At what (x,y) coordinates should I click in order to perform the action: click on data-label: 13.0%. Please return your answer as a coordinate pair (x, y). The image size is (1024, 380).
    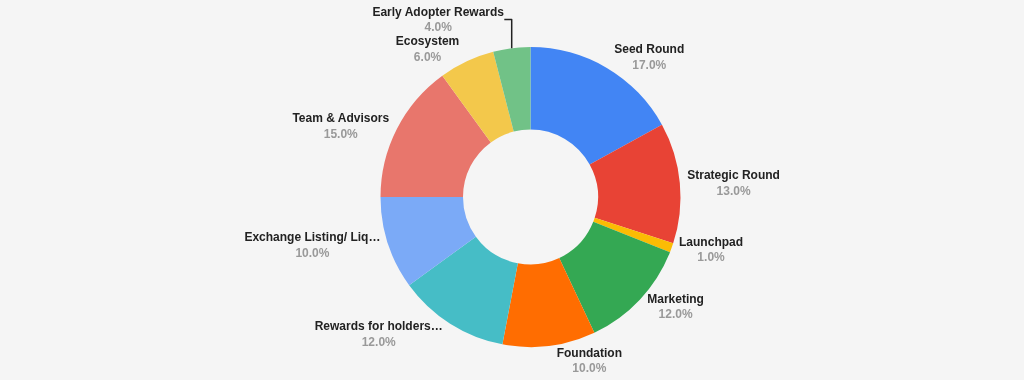
    Looking at the image, I should click on (733, 190).